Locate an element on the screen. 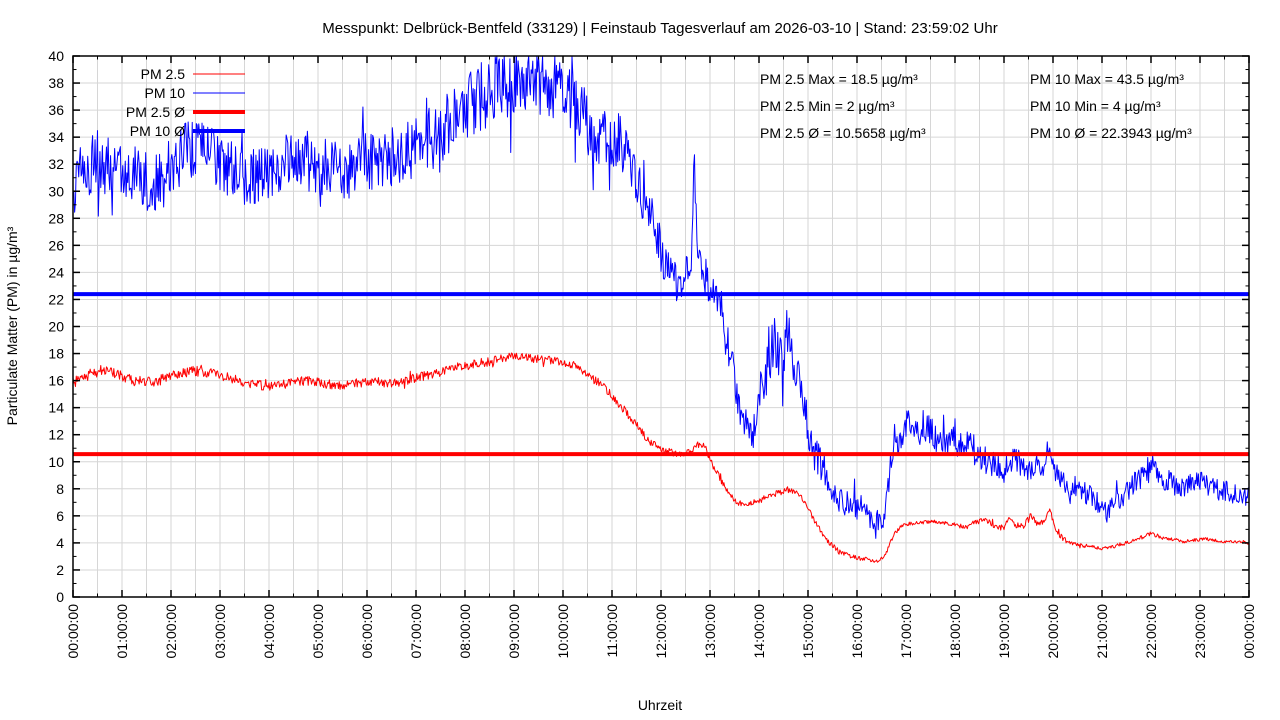  y-tick-label: 38 is located at coordinates (56, 83).